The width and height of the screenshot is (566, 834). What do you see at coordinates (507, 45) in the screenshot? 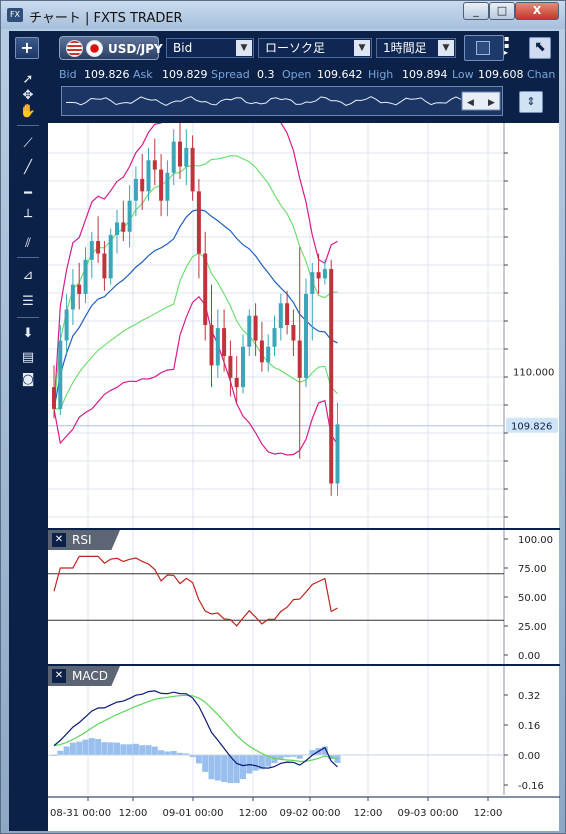
I see `toolbar-menu-icon: ▪ ▪ ▸` at bounding box center [507, 45].